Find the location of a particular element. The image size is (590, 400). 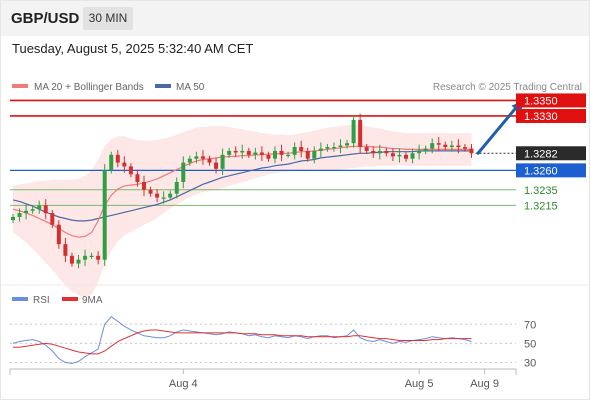

level-labels: 1.3350 1.3330 1.3282 1.3260 1.3235 1.3215 is located at coordinates (551, 152).